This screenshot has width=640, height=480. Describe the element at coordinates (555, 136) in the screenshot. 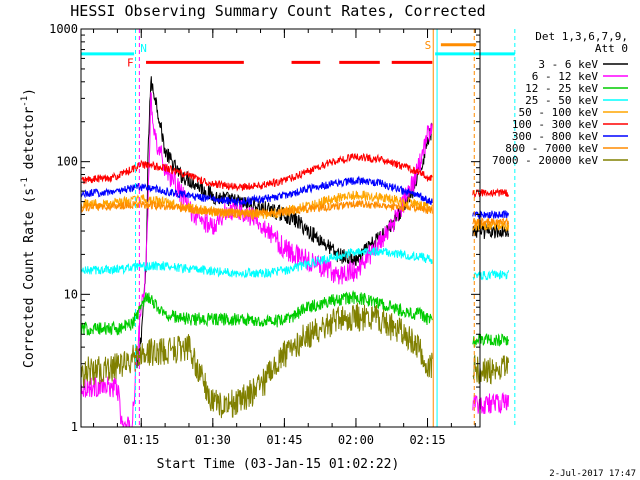

I see `legend-label-7: 300 - 800 keV` at that location.